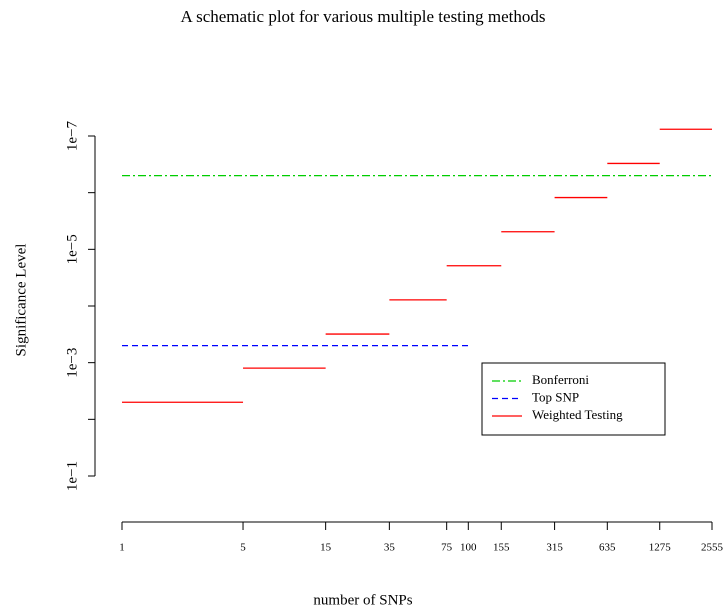 The image size is (726, 612). I want to click on x-tick-label: 315, so click(554, 548).